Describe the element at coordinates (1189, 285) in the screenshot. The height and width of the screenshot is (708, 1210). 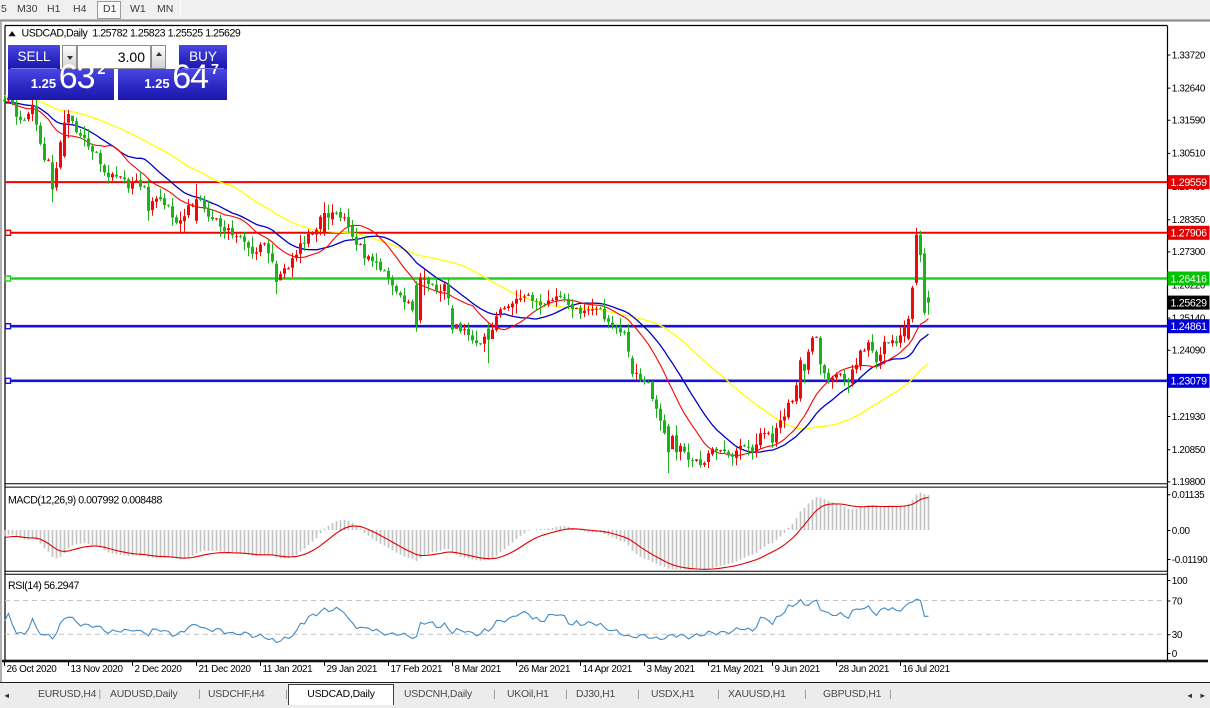
I see `svg-text: 1.26220` at that location.